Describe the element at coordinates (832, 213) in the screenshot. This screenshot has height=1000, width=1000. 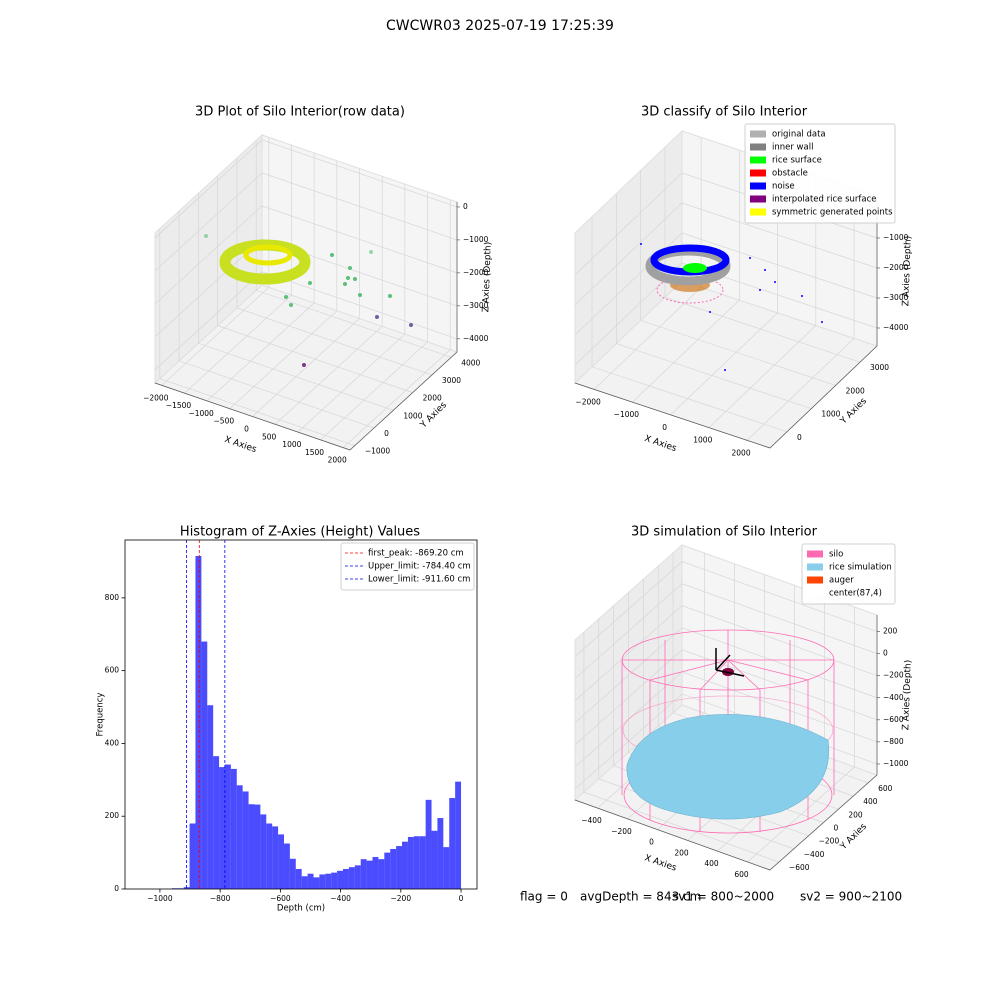
I see `legend-label: symmetric generated points` at that location.